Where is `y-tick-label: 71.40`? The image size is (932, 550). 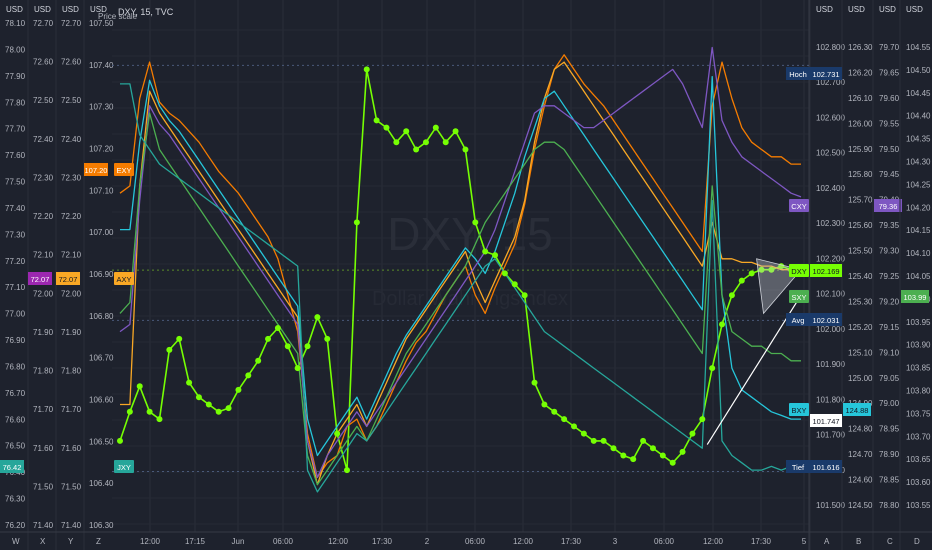
y-tick-label: 71.40 is located at coordinates (43, 525).